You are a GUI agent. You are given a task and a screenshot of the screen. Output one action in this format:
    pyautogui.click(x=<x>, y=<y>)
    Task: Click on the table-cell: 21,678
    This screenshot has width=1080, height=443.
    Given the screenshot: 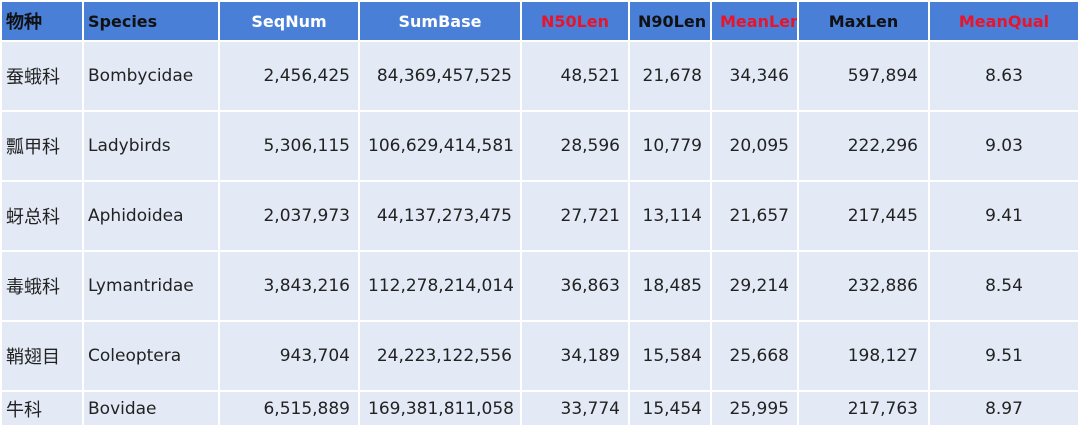 What is the action you would take?
    pyautogui.click(x=670, y=76)
    